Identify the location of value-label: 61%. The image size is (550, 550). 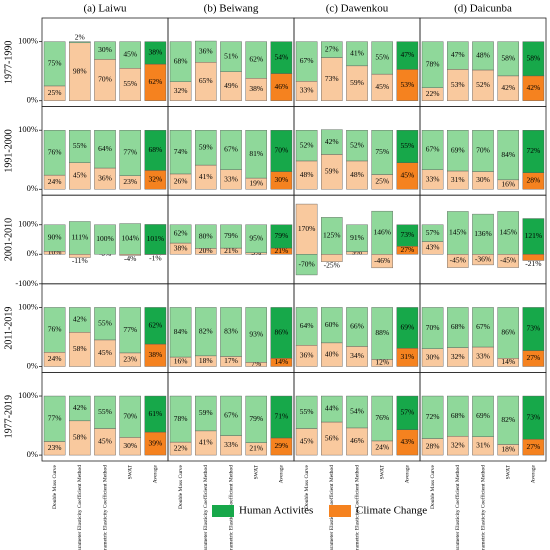
(156, 413).